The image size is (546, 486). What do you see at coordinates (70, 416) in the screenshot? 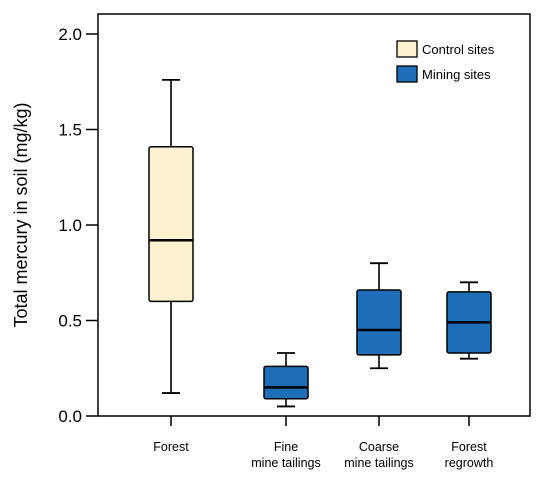
I see `y-tick-label: 0.0` at bounding box center [70, 416].